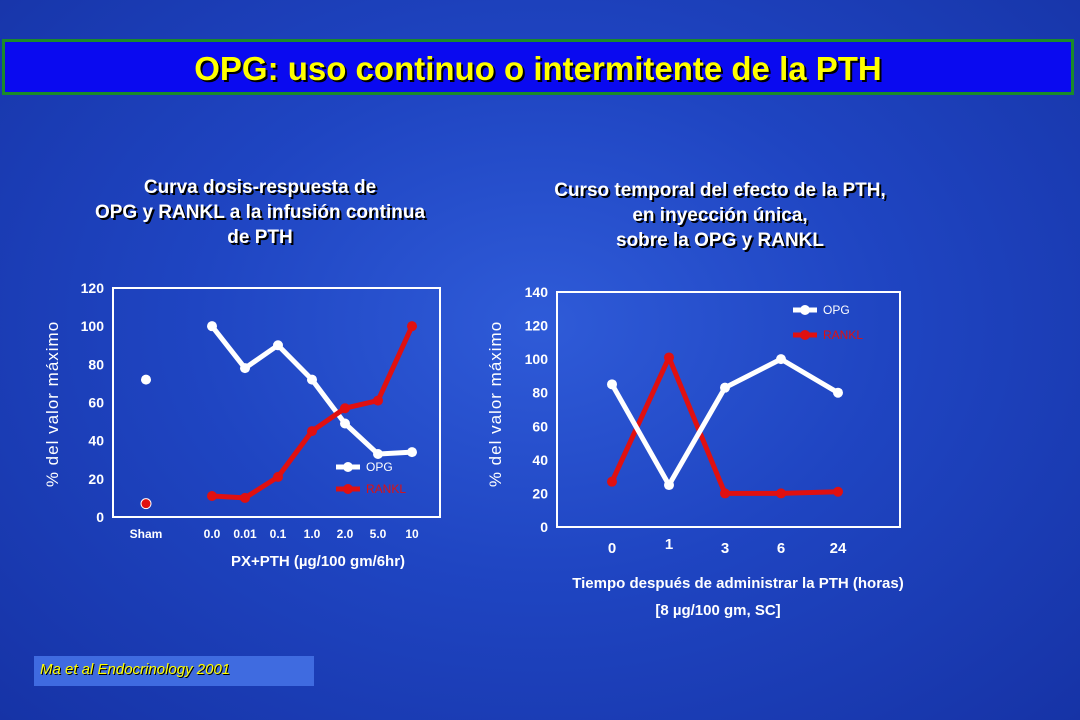 The image size is (1080, 720). Describe the element at coordinates (669, 544) in the screenshot. I see `chart2-xtick-label: 1` at that location.